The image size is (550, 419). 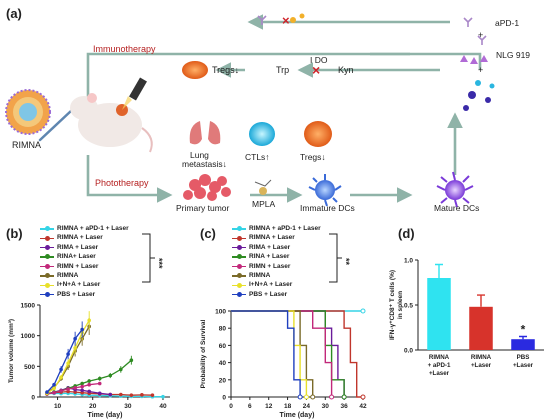 I want to click on x-tick-label: 0, so click(x=231, y=406).